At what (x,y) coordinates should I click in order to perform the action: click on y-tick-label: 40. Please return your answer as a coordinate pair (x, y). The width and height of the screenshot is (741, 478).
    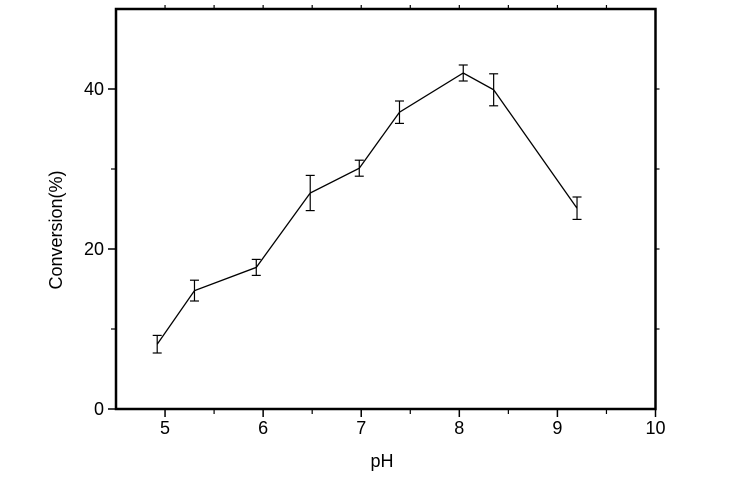
    Looking at the image, I should click on (94, 89).